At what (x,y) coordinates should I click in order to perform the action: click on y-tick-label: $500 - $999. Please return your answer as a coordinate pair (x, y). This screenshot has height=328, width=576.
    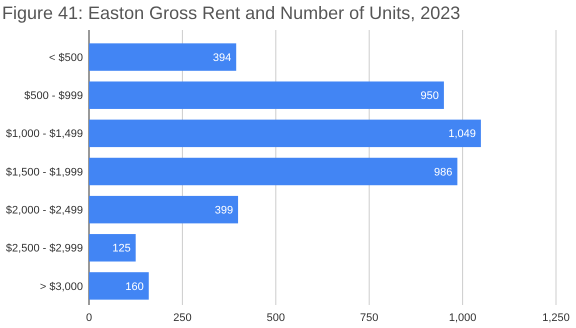
    Looking at the image, I should click on (53, 96).